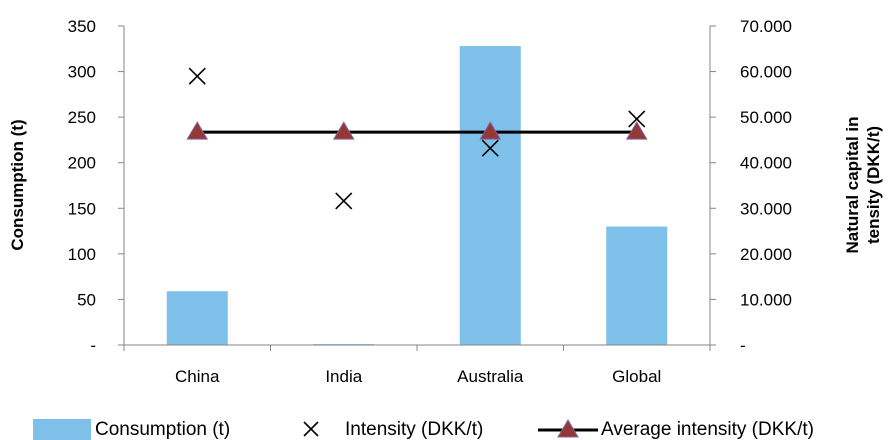  I want to click on left-tick-label: 100, so click(82, 254).